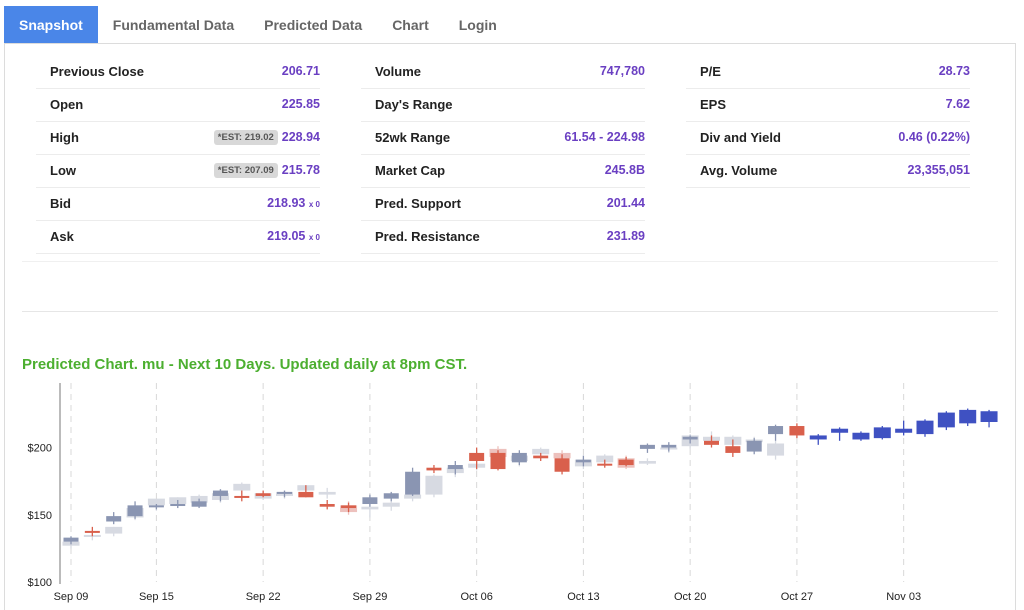 This screenshot has width=1024, height=610. What do you see at coordinates (427, 236) in the screenshot?
I see `stat-label: Pred. Resistance` at bounding box center [427, 236].